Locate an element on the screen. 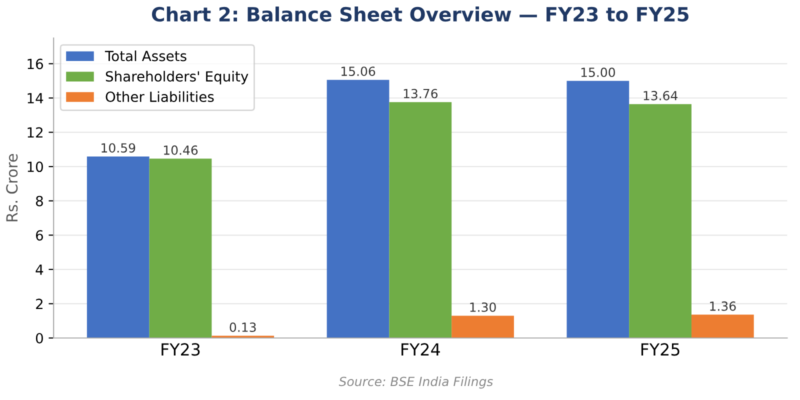  x-tick-label: FY25 is located at coordinates (660, 349).